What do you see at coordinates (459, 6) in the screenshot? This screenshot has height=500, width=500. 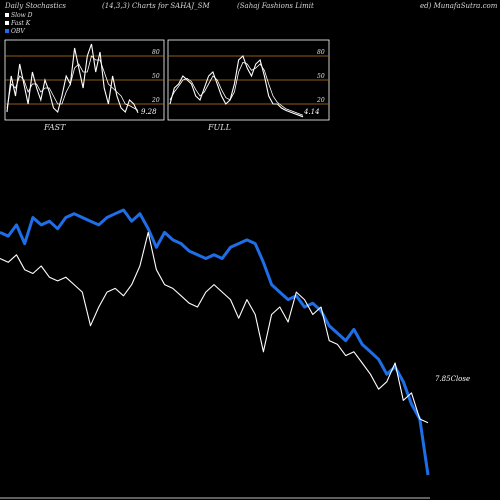 I see `header-far-right: ed) MunafaSutra.com` at bounding box center [459, 6].